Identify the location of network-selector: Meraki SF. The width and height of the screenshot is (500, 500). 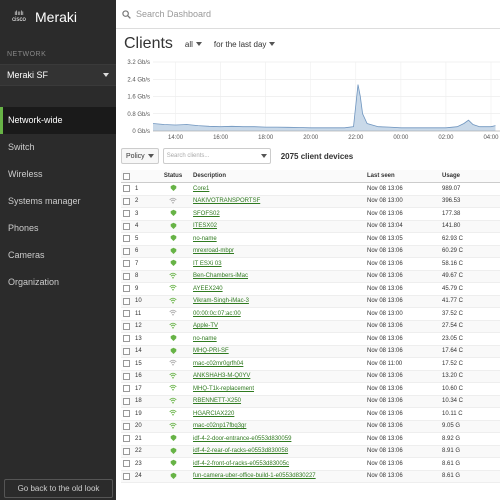
(58, 75).